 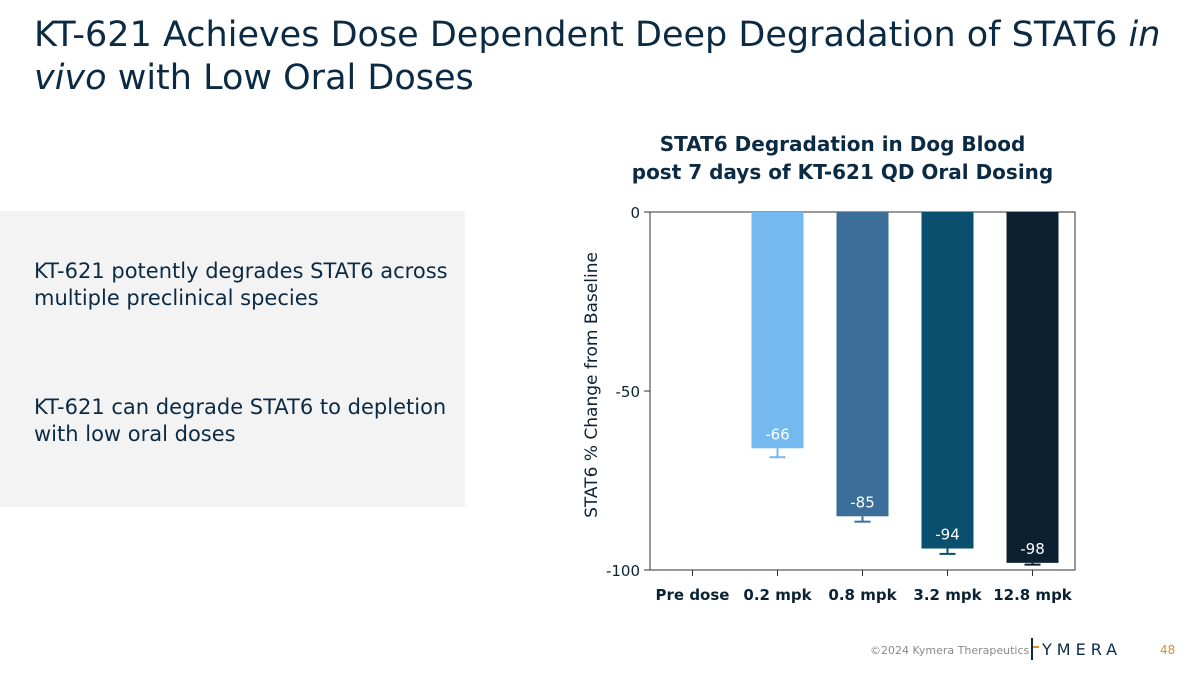 What do you see at coordinates (1033, 595) in the screenshot?
I see `x-tick-label-4: 12.8 mpk` at bounding box center [1033, 595].